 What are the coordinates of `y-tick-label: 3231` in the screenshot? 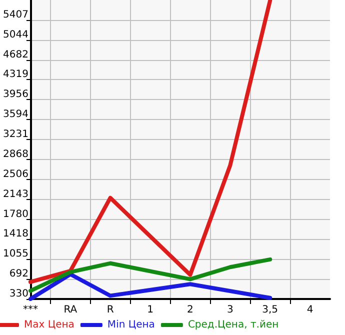 It's located at (15, 134).